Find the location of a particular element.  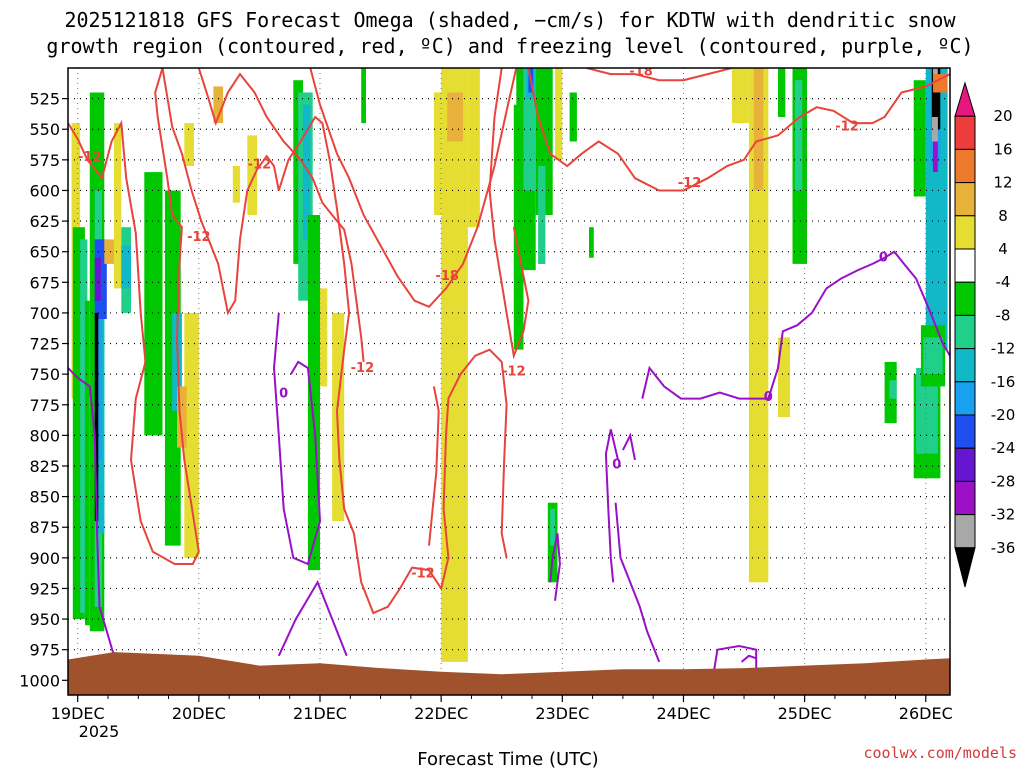

x-tick-label: 21DEC is located at coordinates (320, 713).